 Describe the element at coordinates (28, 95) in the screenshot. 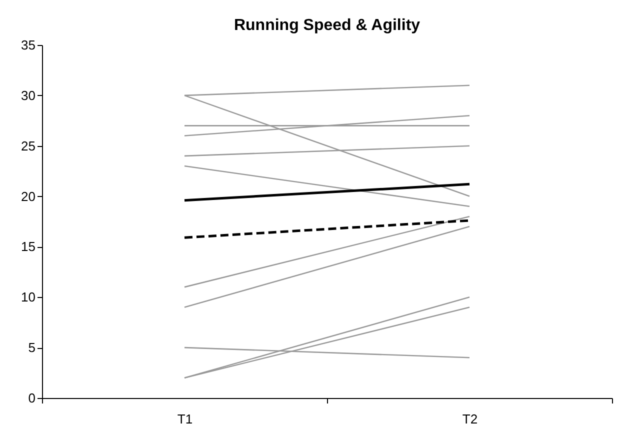

I see `y-tick-label: 30` at that location.